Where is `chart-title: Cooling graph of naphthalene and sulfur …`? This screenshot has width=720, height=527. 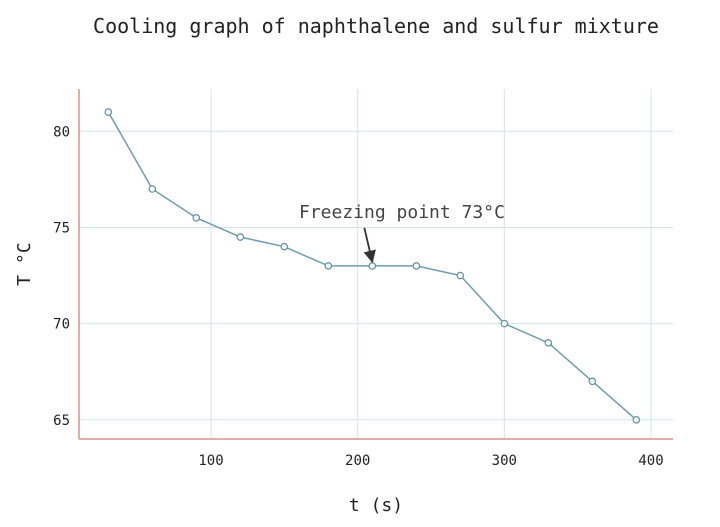 chart-title: Cooling graph of naphthalene and sulfur … is located at coordinates (376, 26).